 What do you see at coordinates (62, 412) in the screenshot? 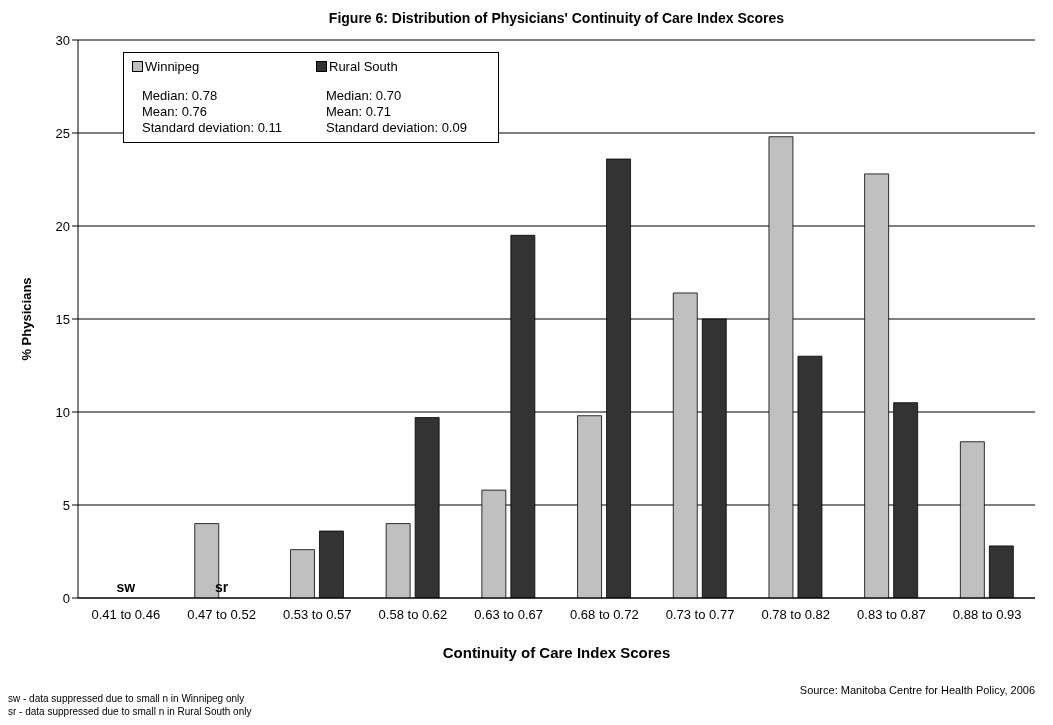
I see `y-tick-label: 10` at bounding box center [62, 412].